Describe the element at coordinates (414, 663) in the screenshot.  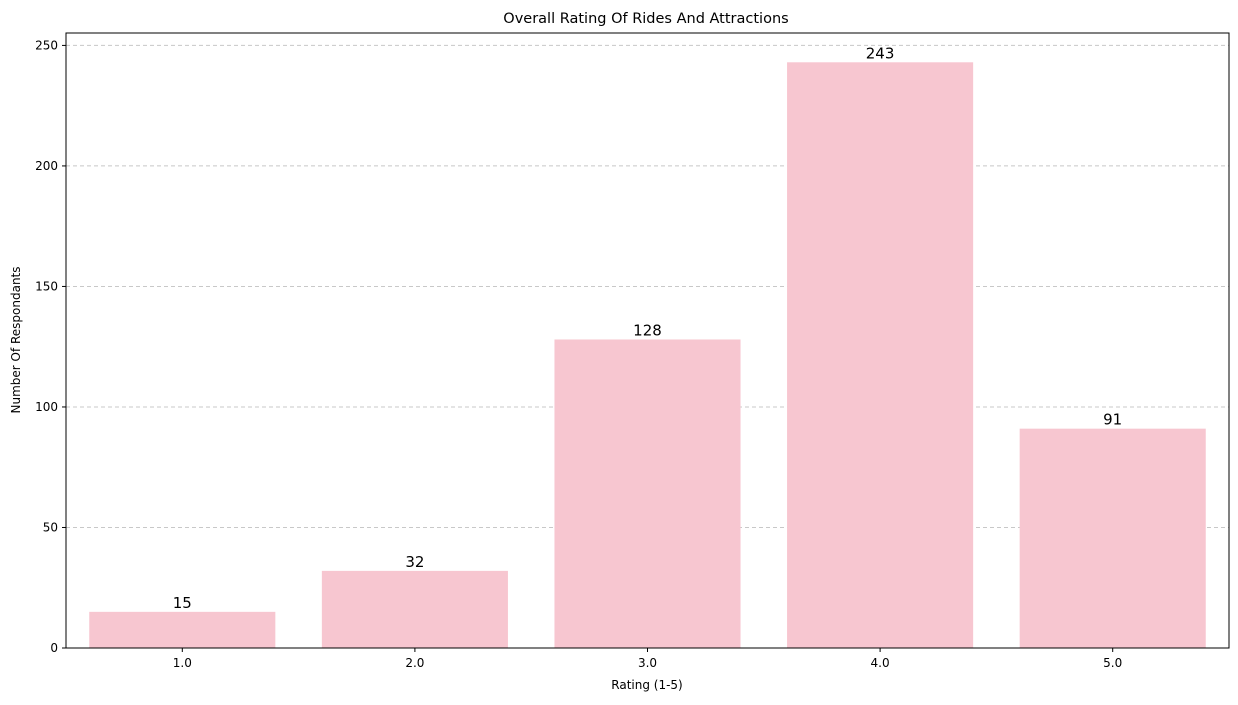
I see `x-tick-label: 2.0` at that location.